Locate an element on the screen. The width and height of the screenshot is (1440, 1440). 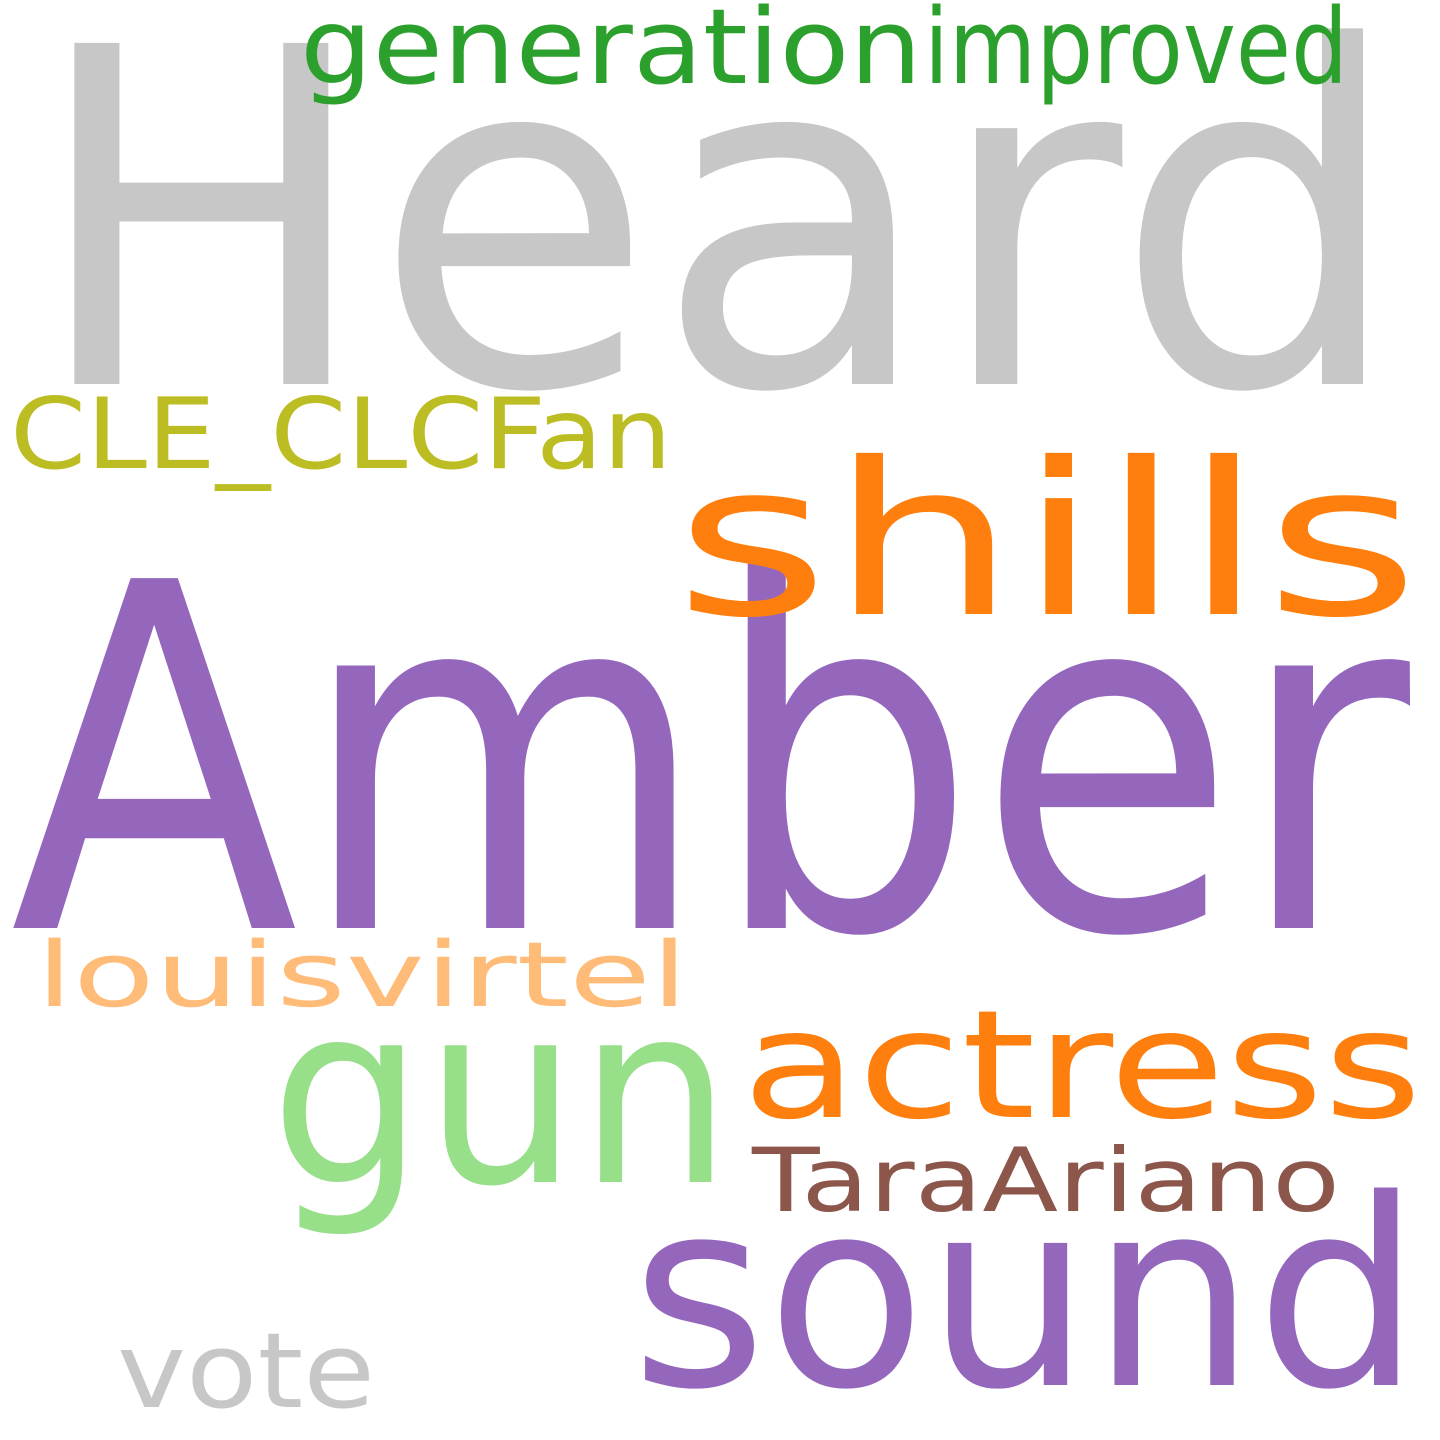
word-improved: improved is located at coordinates (1136, 54).